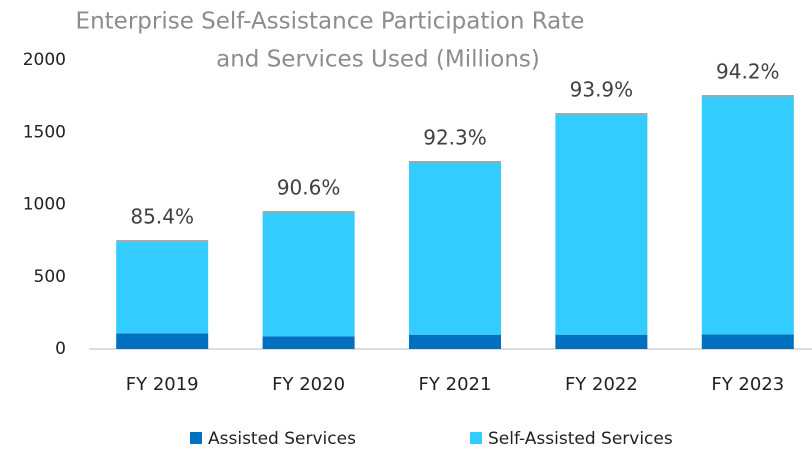 The height and width of the screenshot is (456, 812). Describe the element at coordinates (602, 90) in the screenshot. I see `total-label: 93.9%` at that location.